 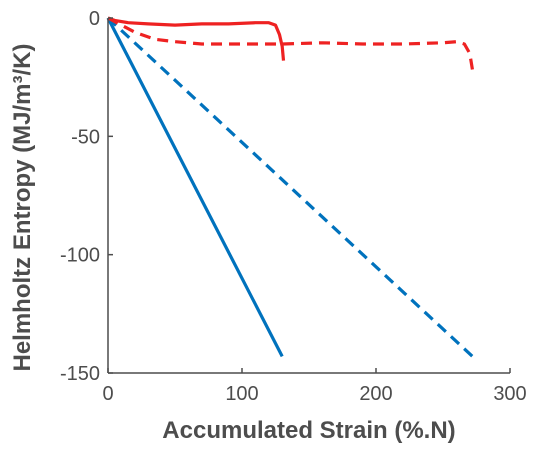 What do you see at coordinates (308, 430) in the screenshot?
I see `x-axis-label: Accumulated Strain (%.N)` at bounding box center [308, 430].